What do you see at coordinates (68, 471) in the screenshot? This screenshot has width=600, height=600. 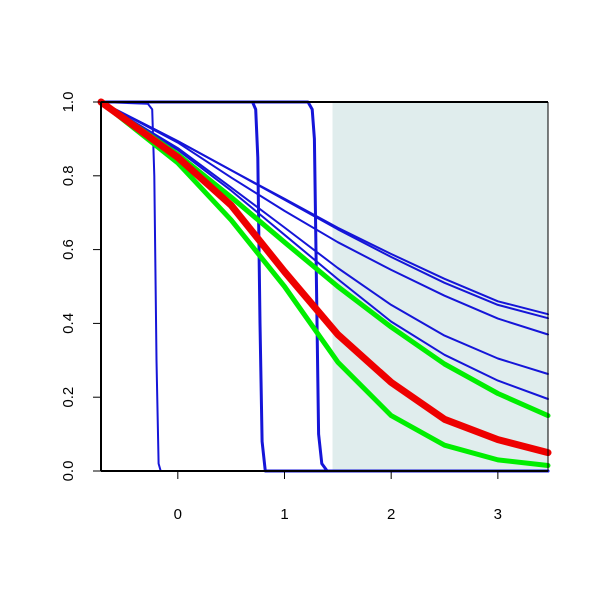 I see `y-tick-label: 0.0` at bounding box center [68, 471].